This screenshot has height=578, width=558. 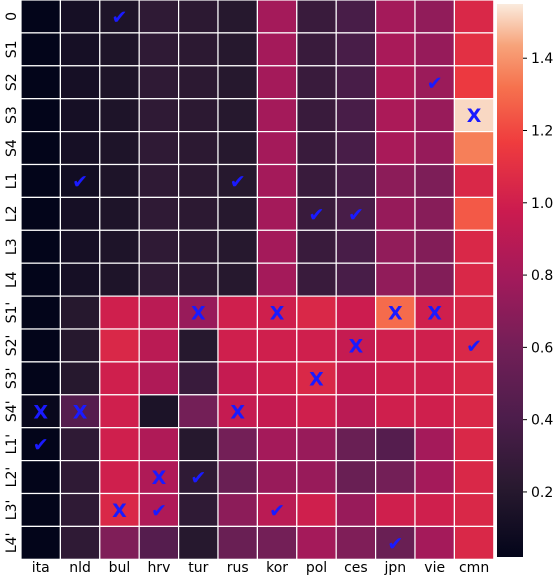 What do you see at coordinates (435, 17) in the screenshot?
I see `heatmap-cell-0-vie` at bounding box center [435, 17].